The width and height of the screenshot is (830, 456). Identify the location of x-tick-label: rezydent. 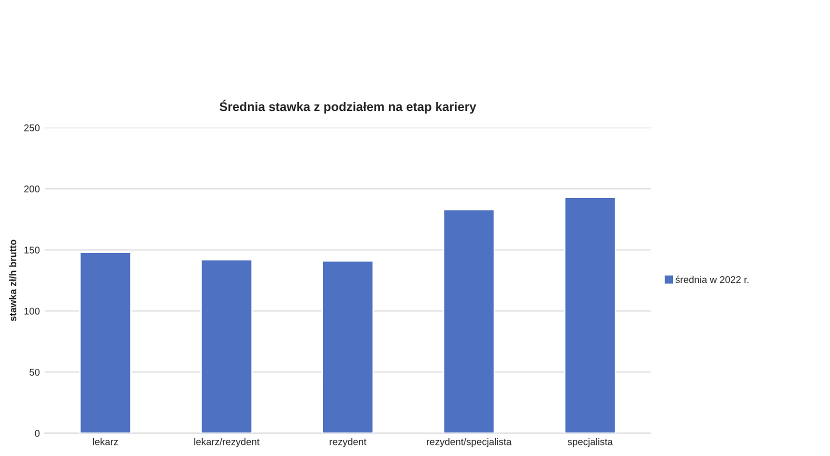
(348, 443).